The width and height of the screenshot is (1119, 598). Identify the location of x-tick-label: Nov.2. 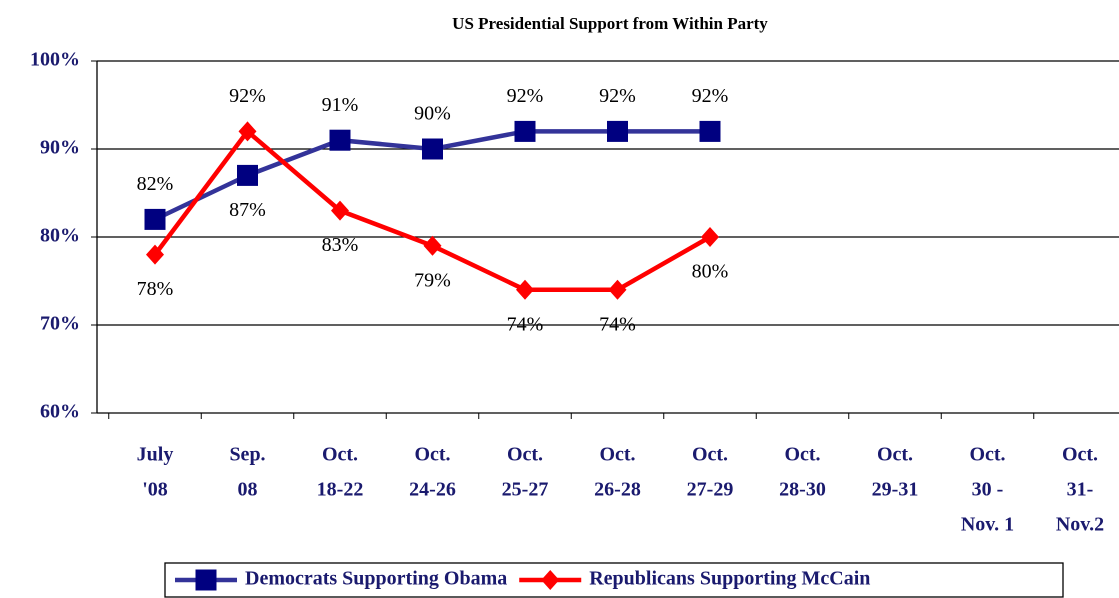
(1080, 525).